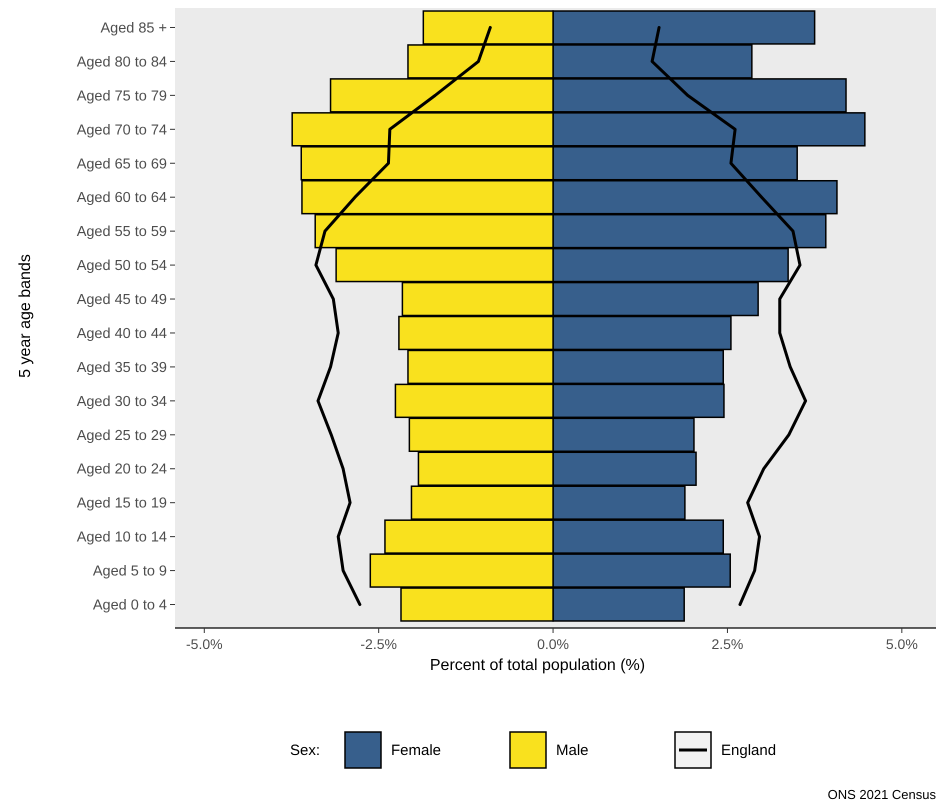 The width and height of the screenshot is (946, 809). Describe the element at coordinates (121, 62) in the screenshot. I see `y-tick-label: Aged 80 to 84` at that location.